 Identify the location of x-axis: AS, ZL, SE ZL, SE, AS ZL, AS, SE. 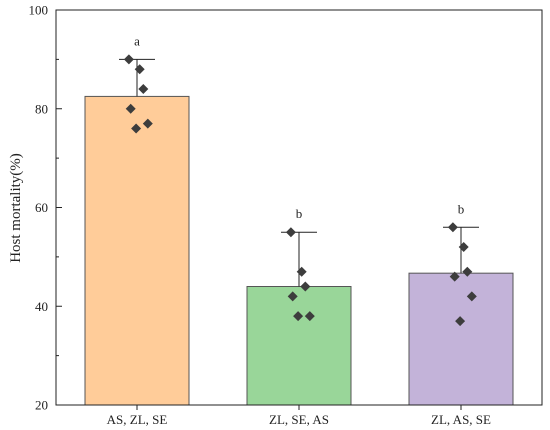
(299, 416).